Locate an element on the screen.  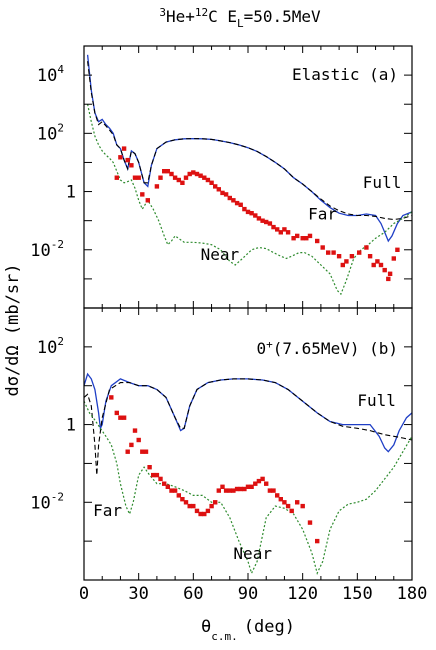
x-tick-label: 180 is located at coordinates (412, 594).